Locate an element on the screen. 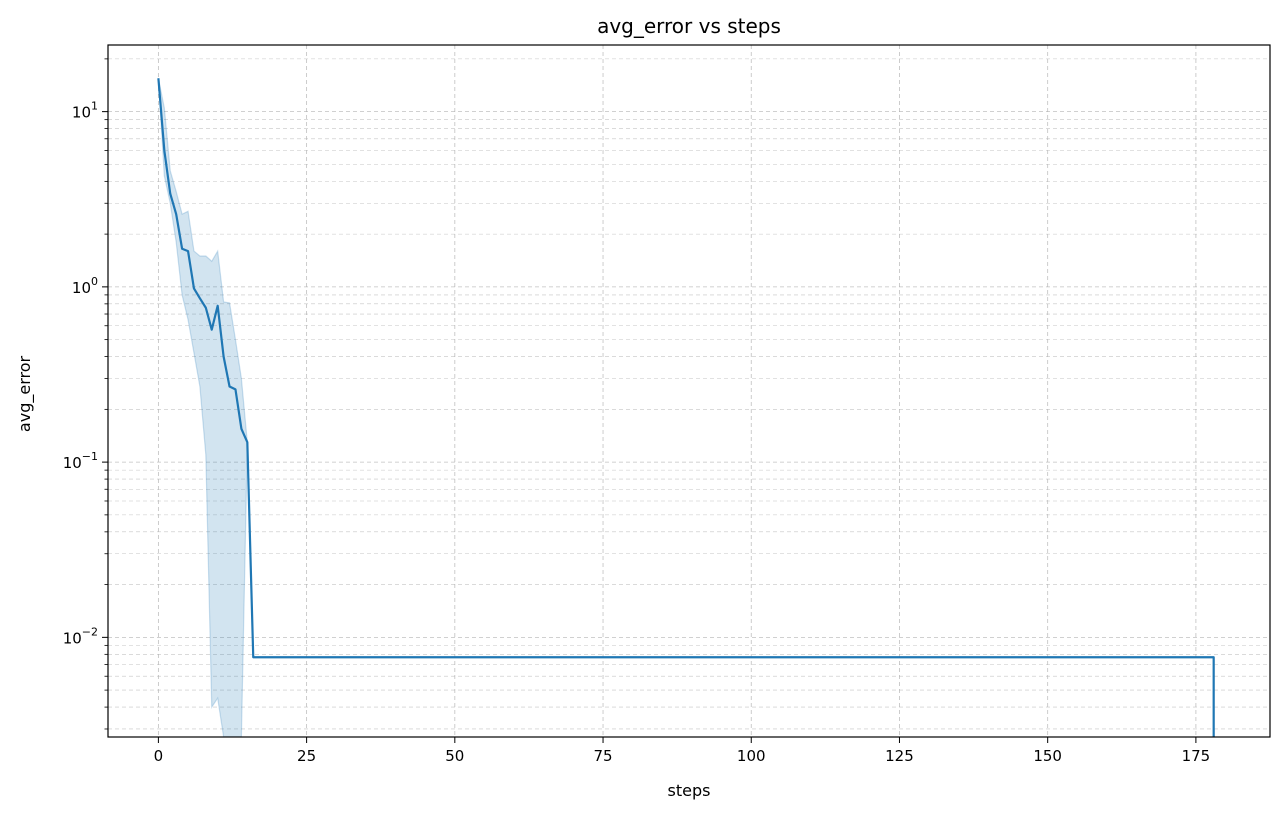 The image size is (1284, 816). x-tick-label: 175 is located at coordinates (1196, 756).